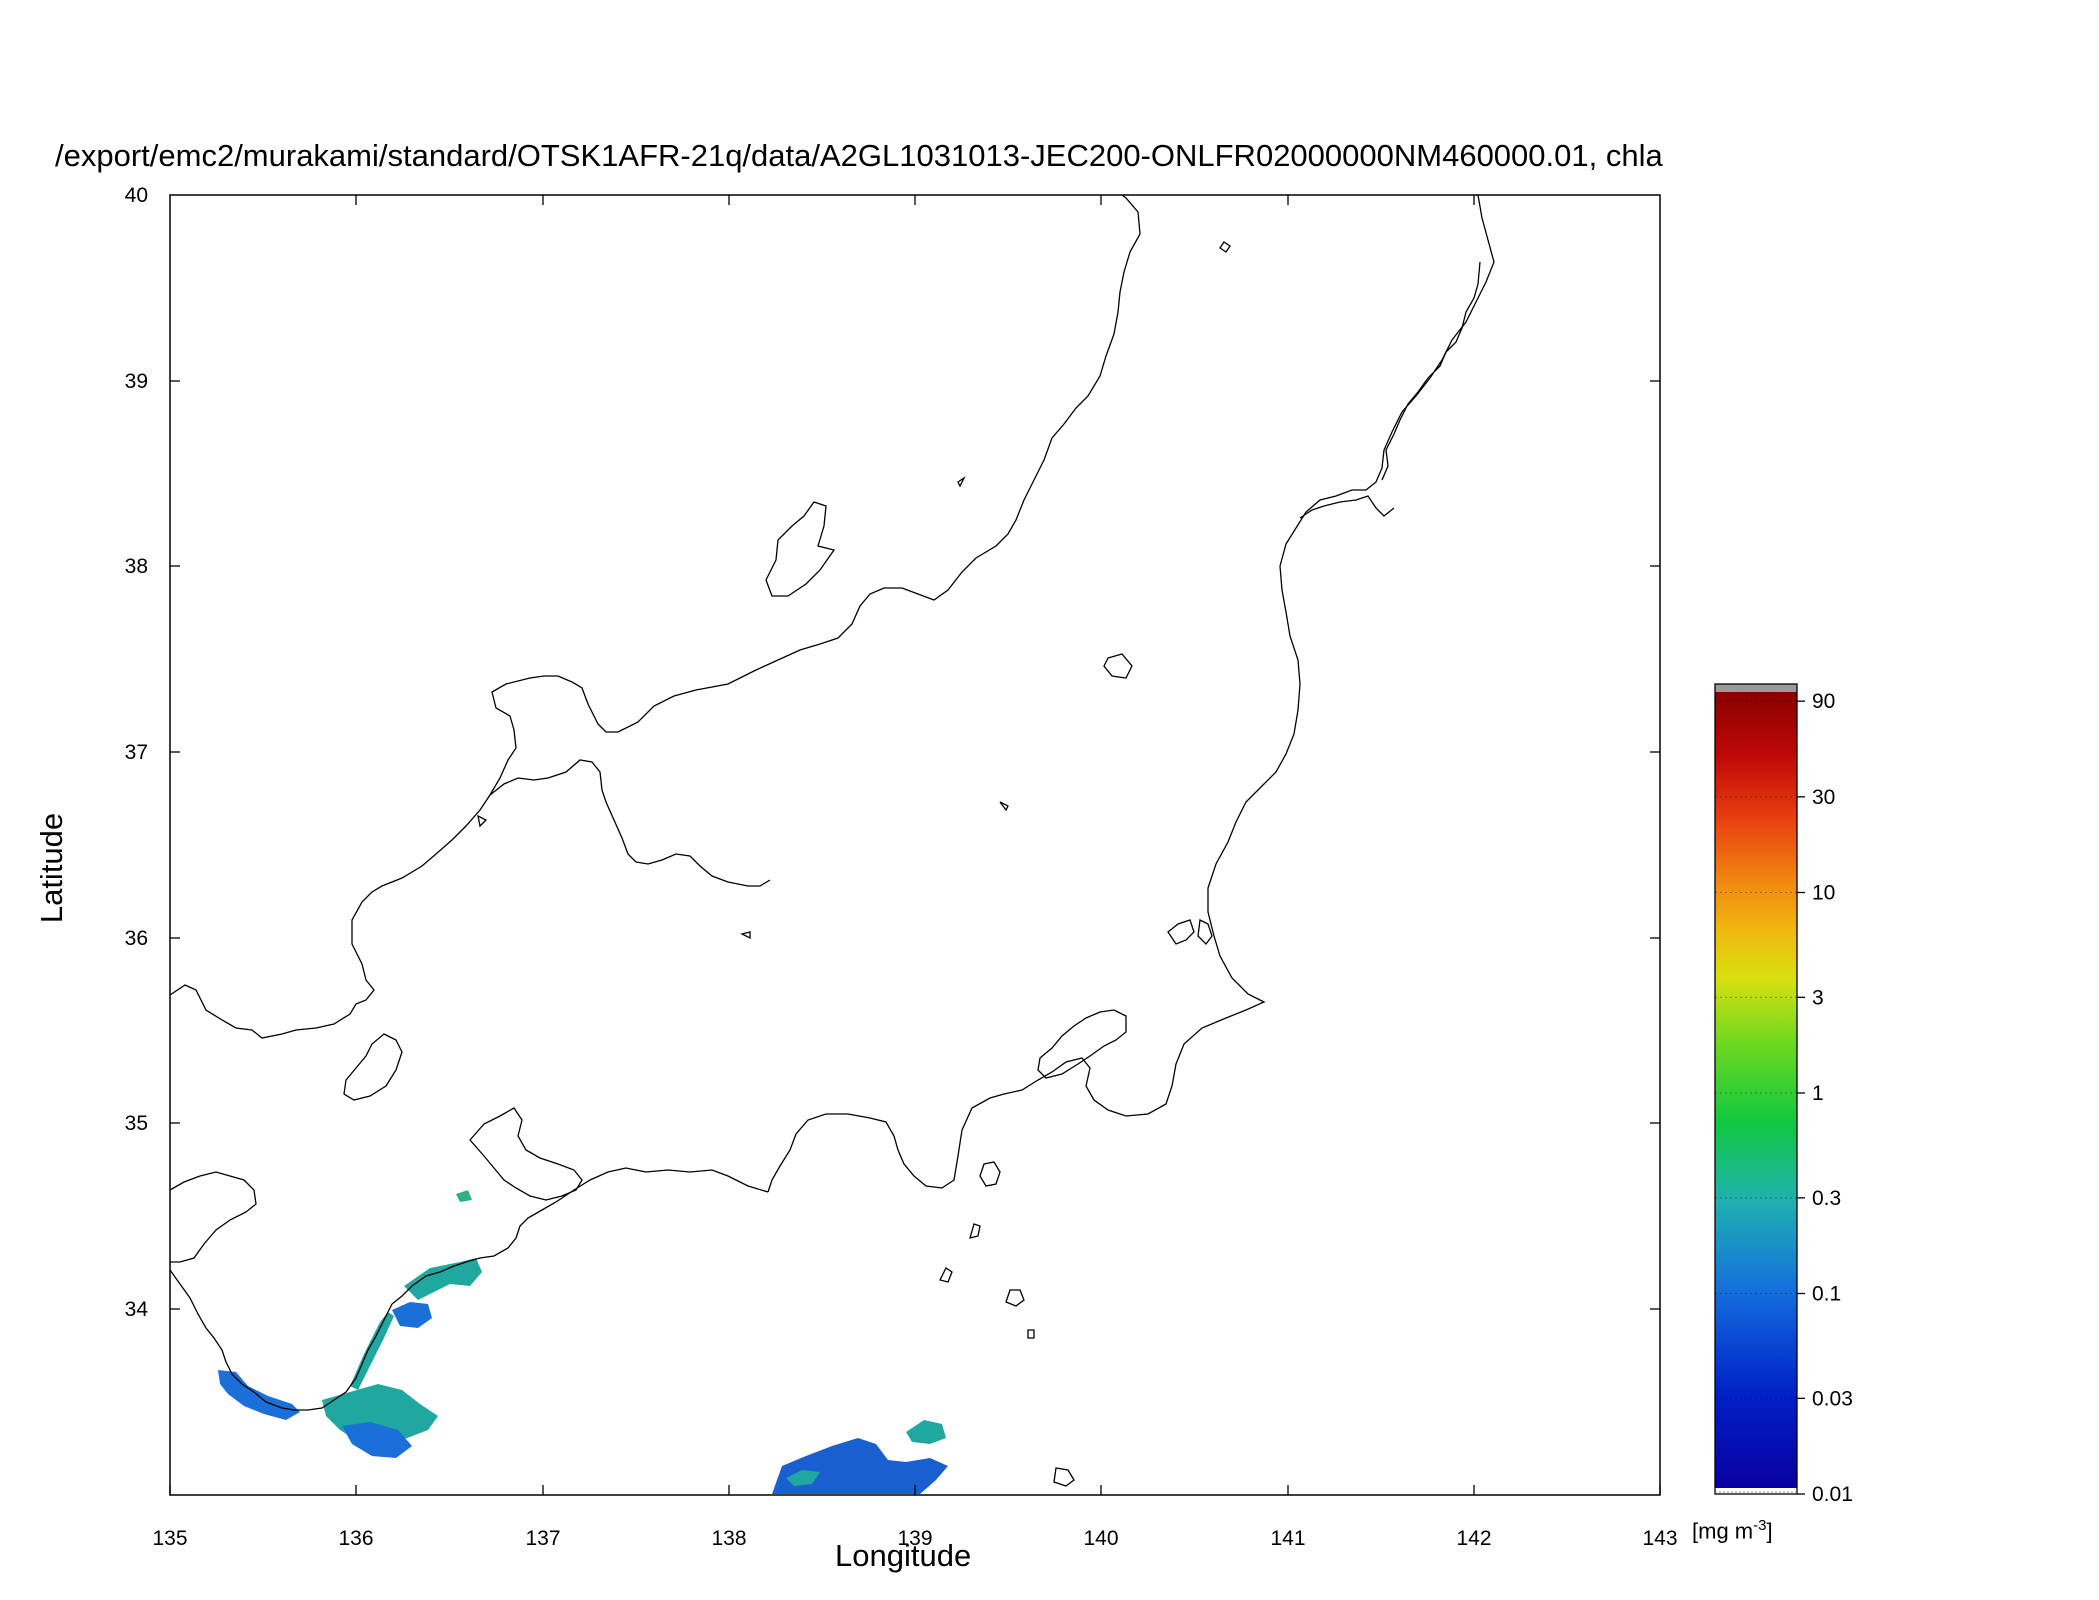  I want to click on x-tick-label: 136, so click(355, 1538).